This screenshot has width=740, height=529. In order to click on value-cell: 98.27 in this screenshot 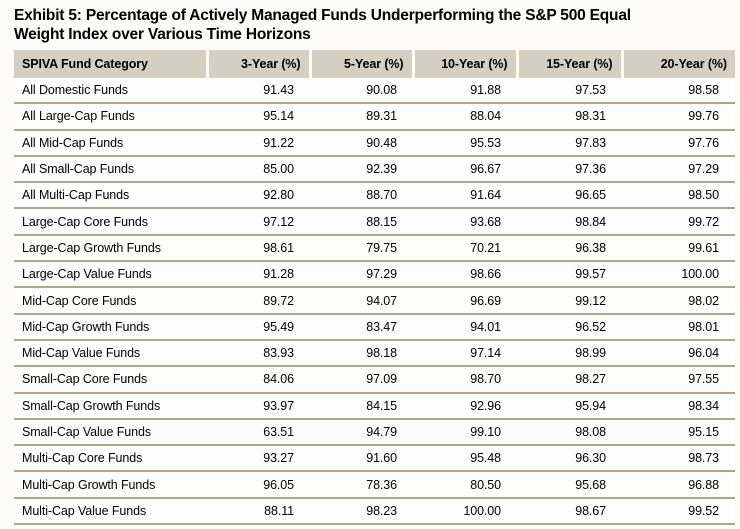, I will do `click(569, 380)`.